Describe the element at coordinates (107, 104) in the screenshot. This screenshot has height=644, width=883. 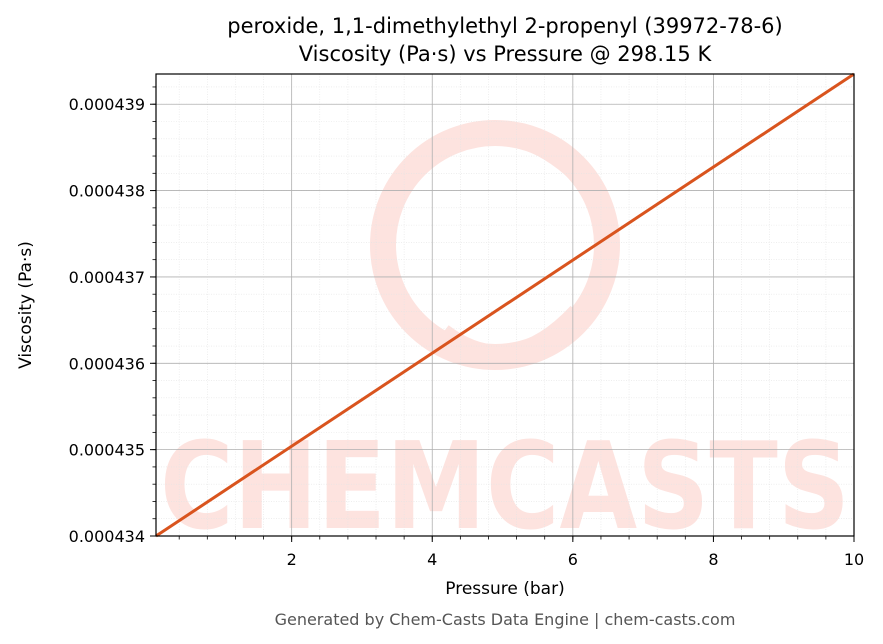
I see `y-tick-label: 0.000439` at that location.